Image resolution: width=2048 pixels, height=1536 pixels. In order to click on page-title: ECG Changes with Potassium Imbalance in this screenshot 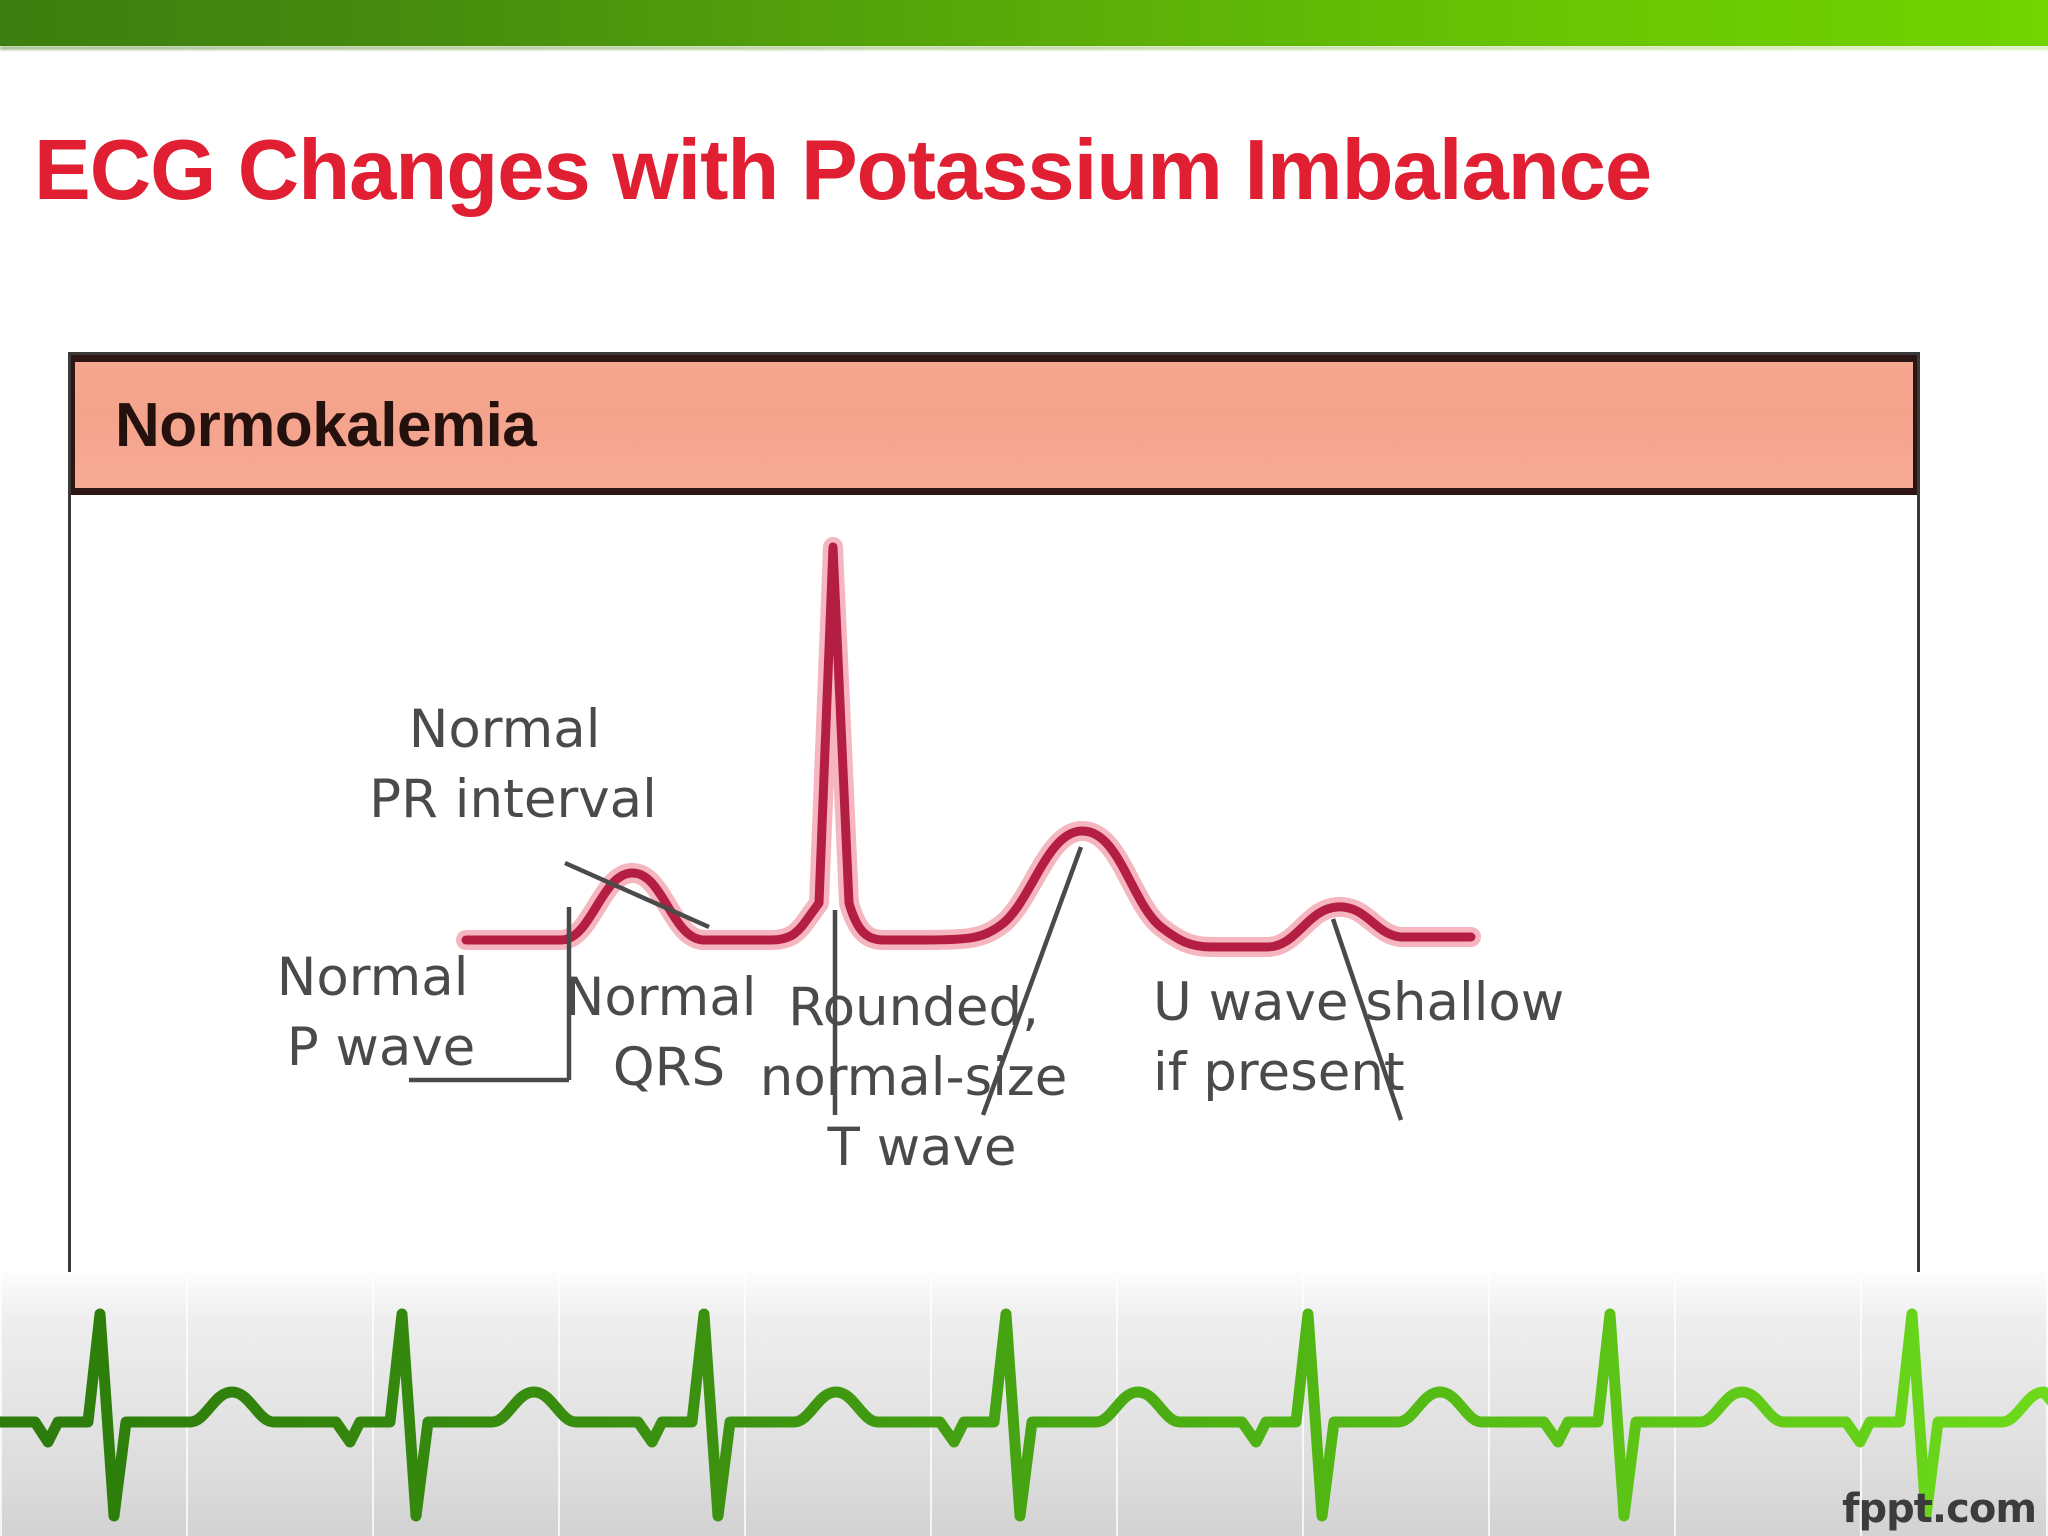, I will do `click(843, 170)`.